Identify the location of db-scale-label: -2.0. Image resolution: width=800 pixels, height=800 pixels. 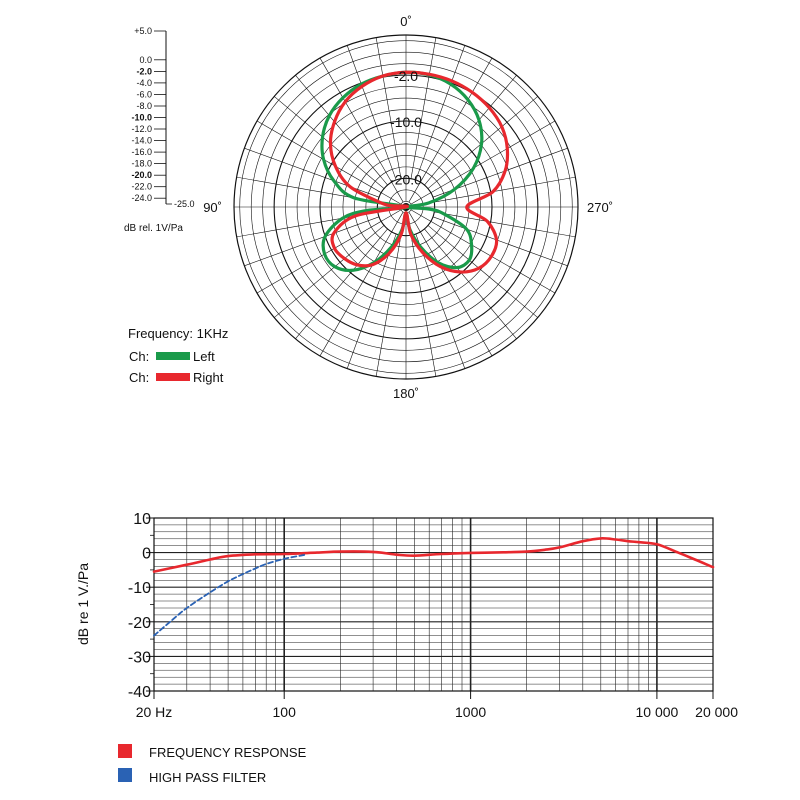
(144, 71).